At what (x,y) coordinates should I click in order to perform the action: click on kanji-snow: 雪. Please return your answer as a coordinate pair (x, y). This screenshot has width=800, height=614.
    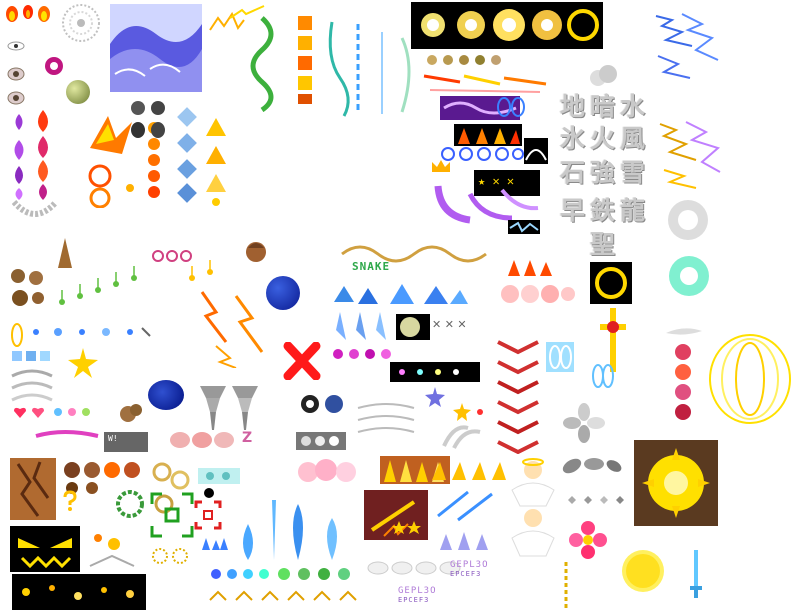
    Looking at the image, I should click on (633, 172).